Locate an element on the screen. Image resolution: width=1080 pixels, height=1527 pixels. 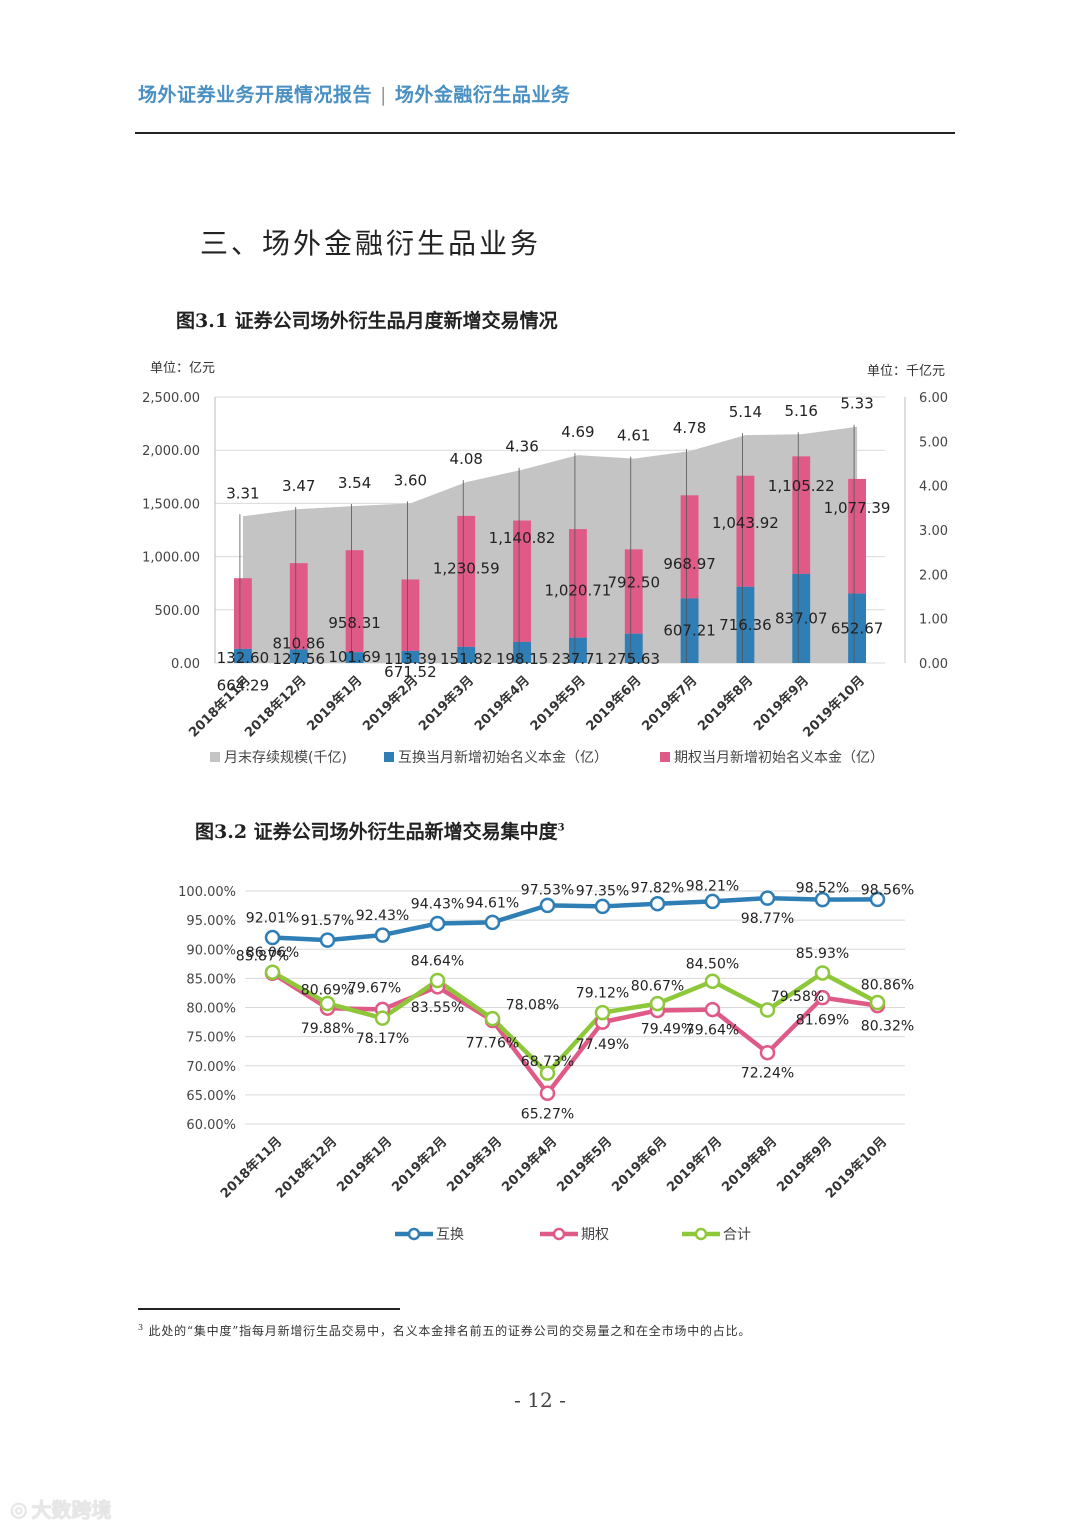
watermark-logo-icon: ◎ is located at coordinates (19, 1508).